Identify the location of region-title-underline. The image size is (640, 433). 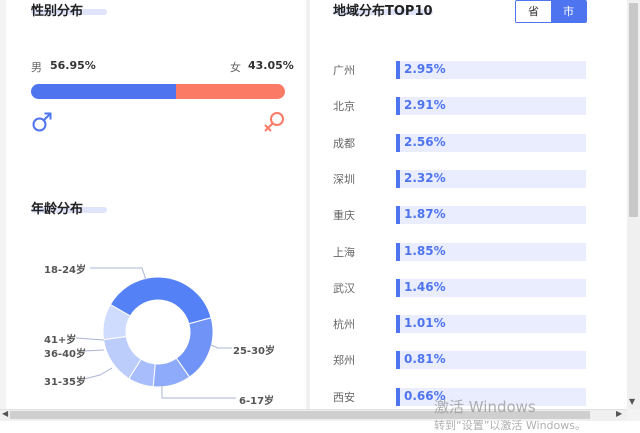
(383, 12).